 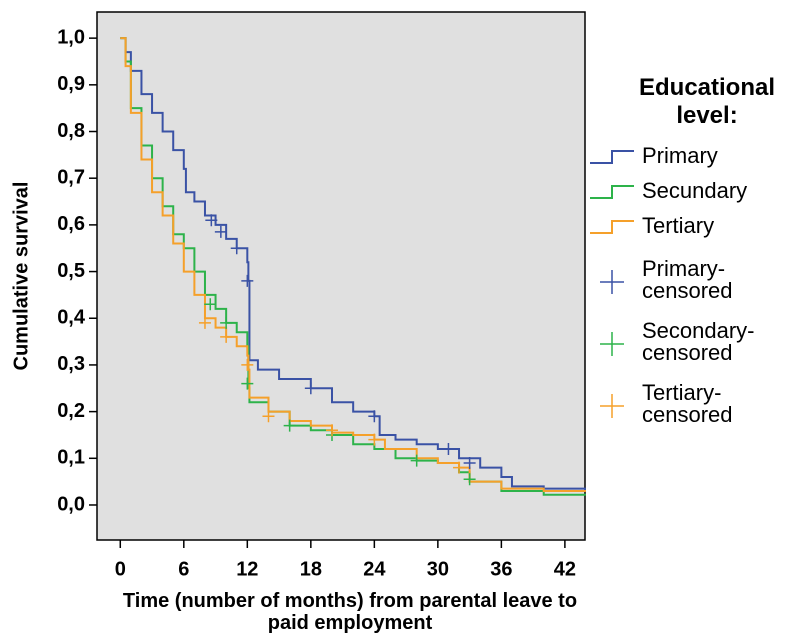 I want to click on x-tick-label: 30, so click(x=438, y=569).